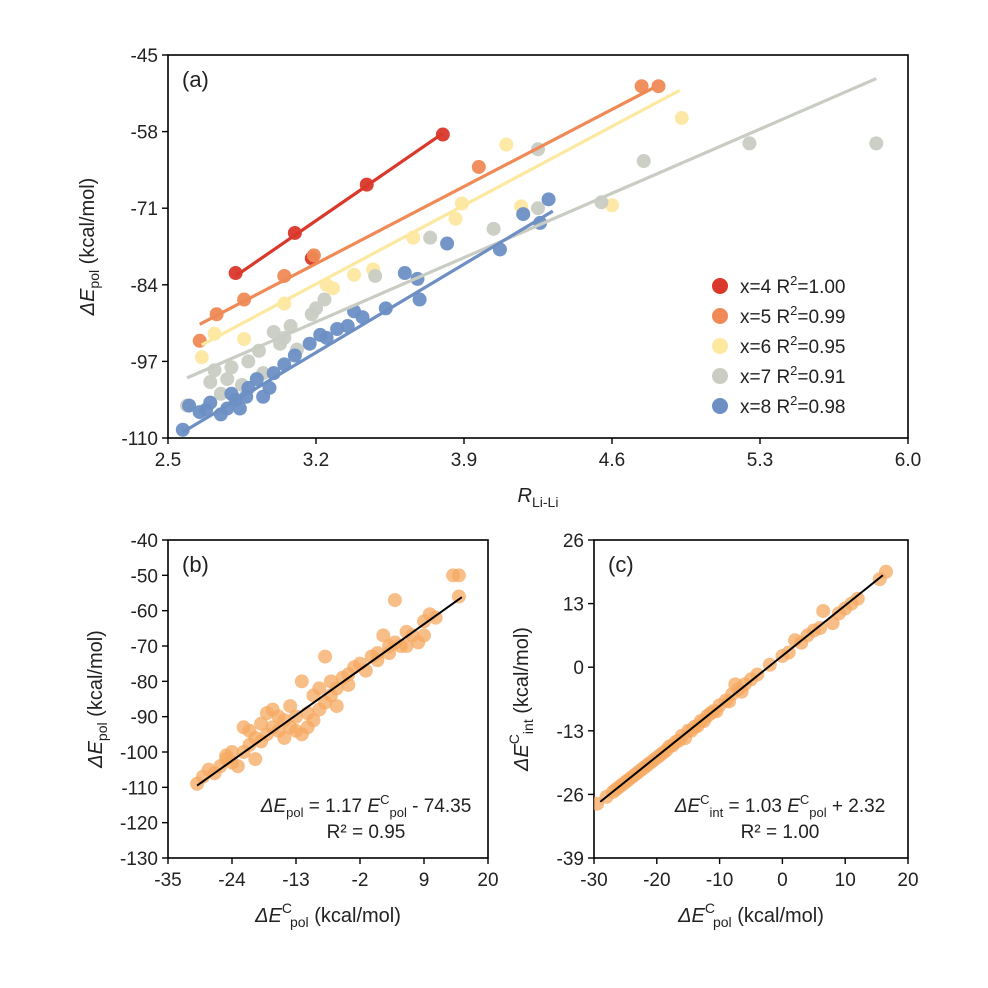 This screenshot has height=988, width=988. Describe the element at coordinates (487, 880) in the screenshot. I see `x-tick-label: 20` at that location.